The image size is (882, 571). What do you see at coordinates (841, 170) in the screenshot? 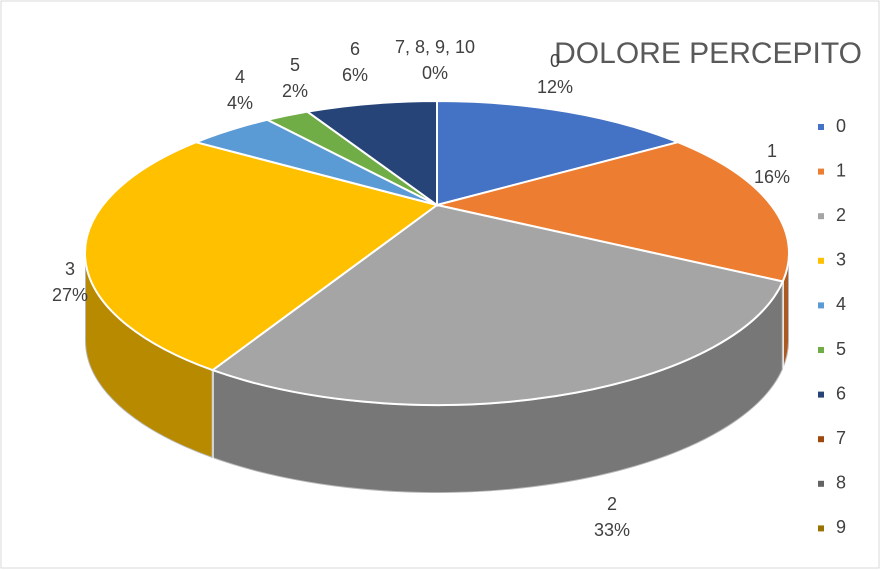
I see `legend-label: 1` at bounding box center [841, 170].